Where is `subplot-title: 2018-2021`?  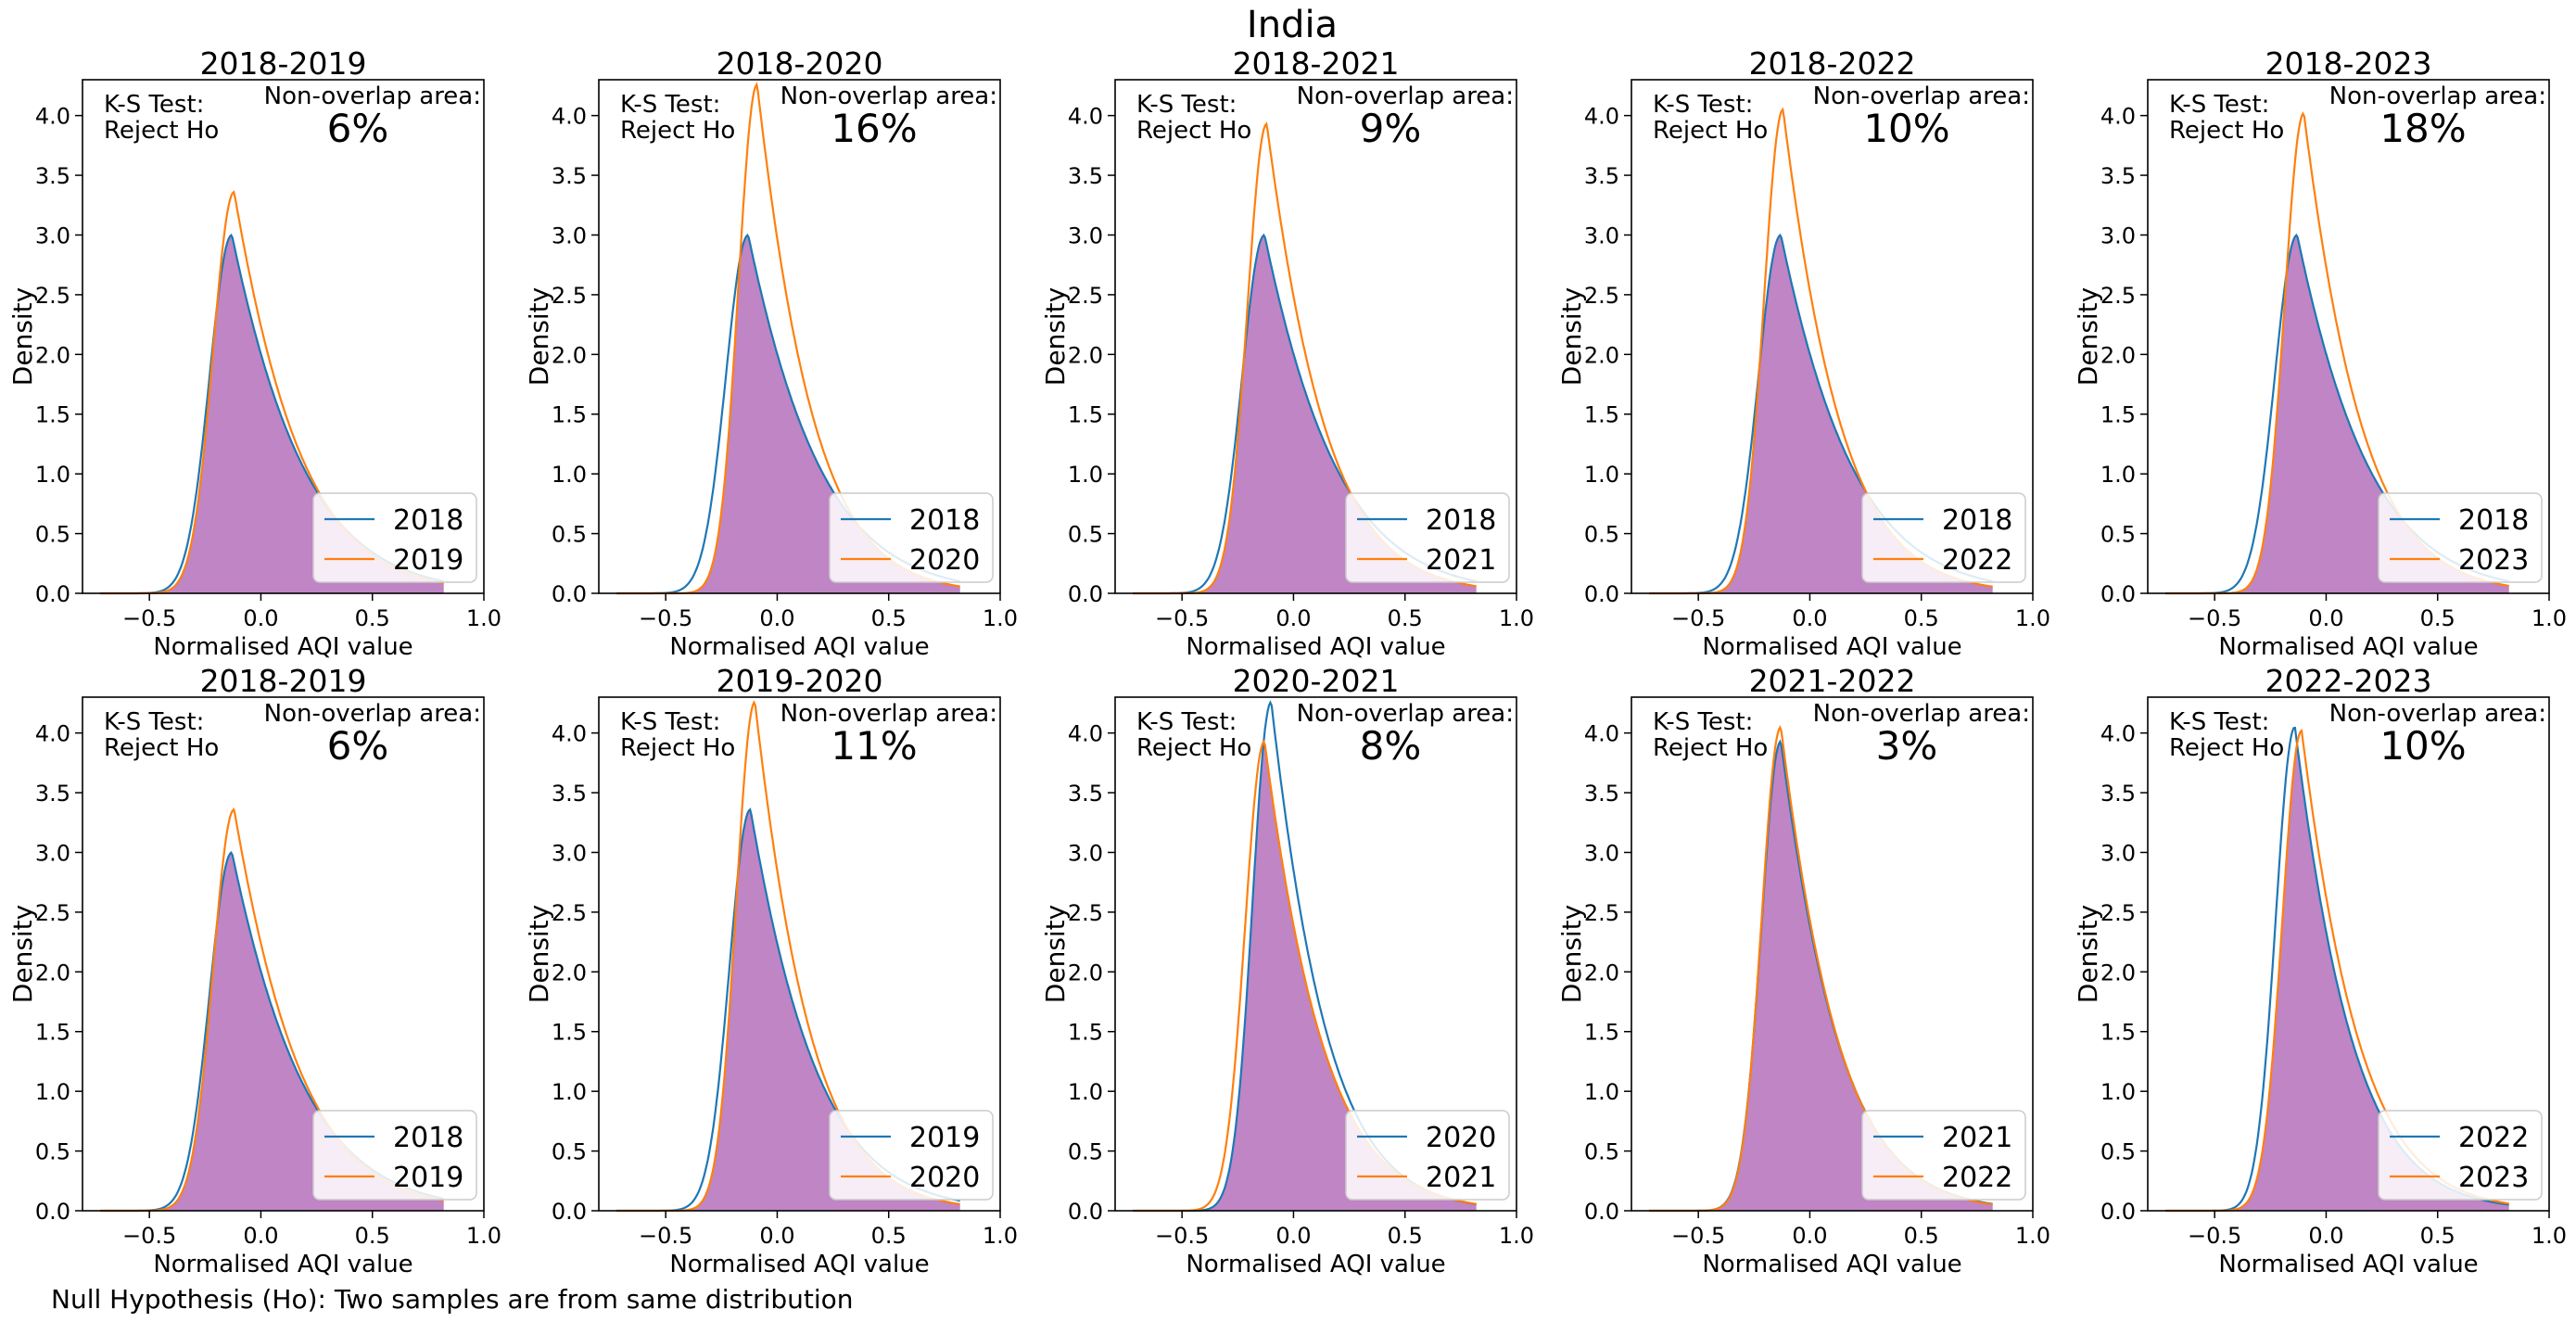 subplot-title: 2018-2021 is located at coordinates (1316, 64).